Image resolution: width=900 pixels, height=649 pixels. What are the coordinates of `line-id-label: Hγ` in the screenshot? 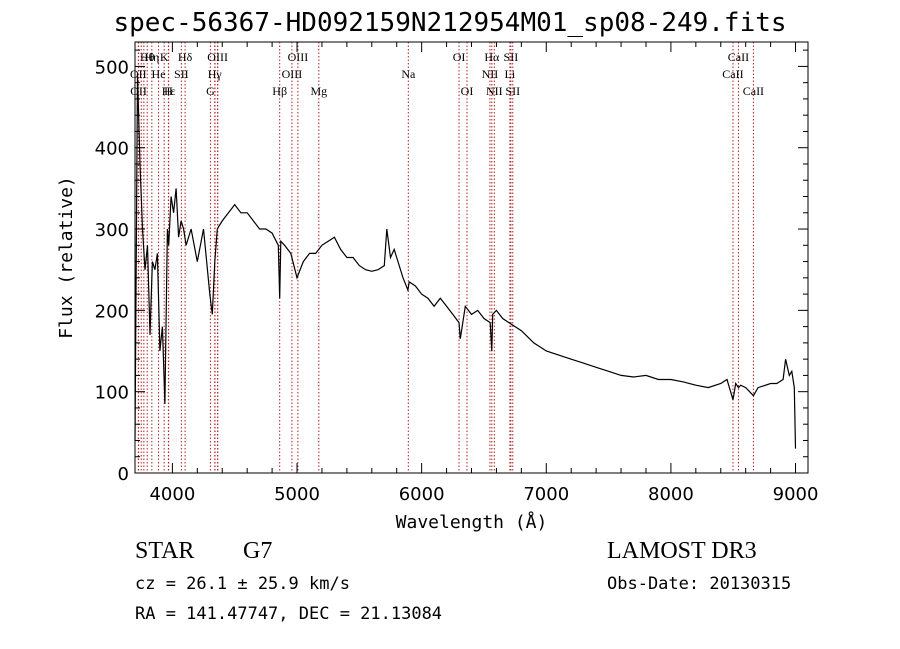 It's located at (215, 74).